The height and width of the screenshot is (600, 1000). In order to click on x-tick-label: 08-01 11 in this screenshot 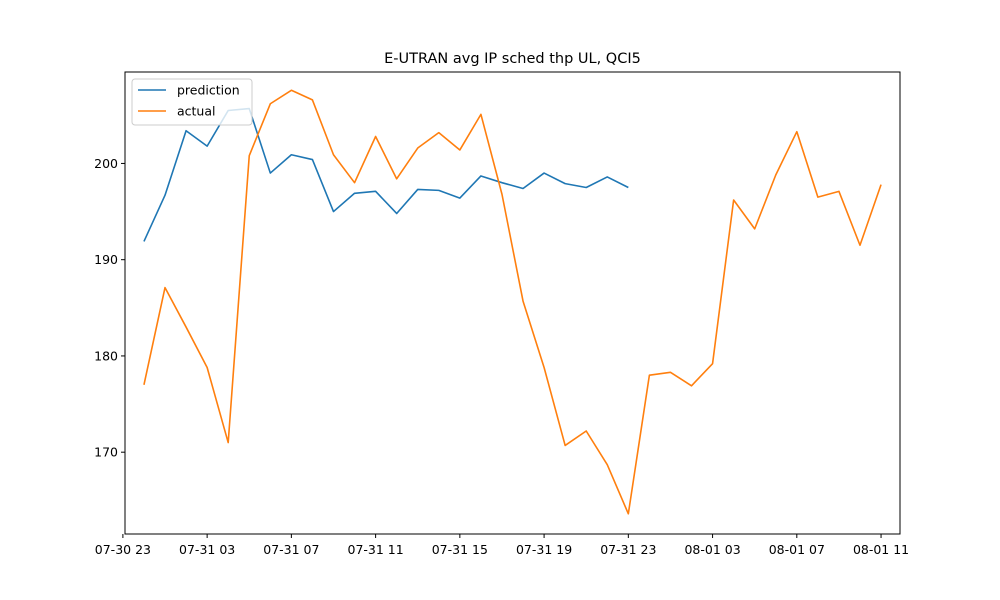, I will do `click(881, 549)`.